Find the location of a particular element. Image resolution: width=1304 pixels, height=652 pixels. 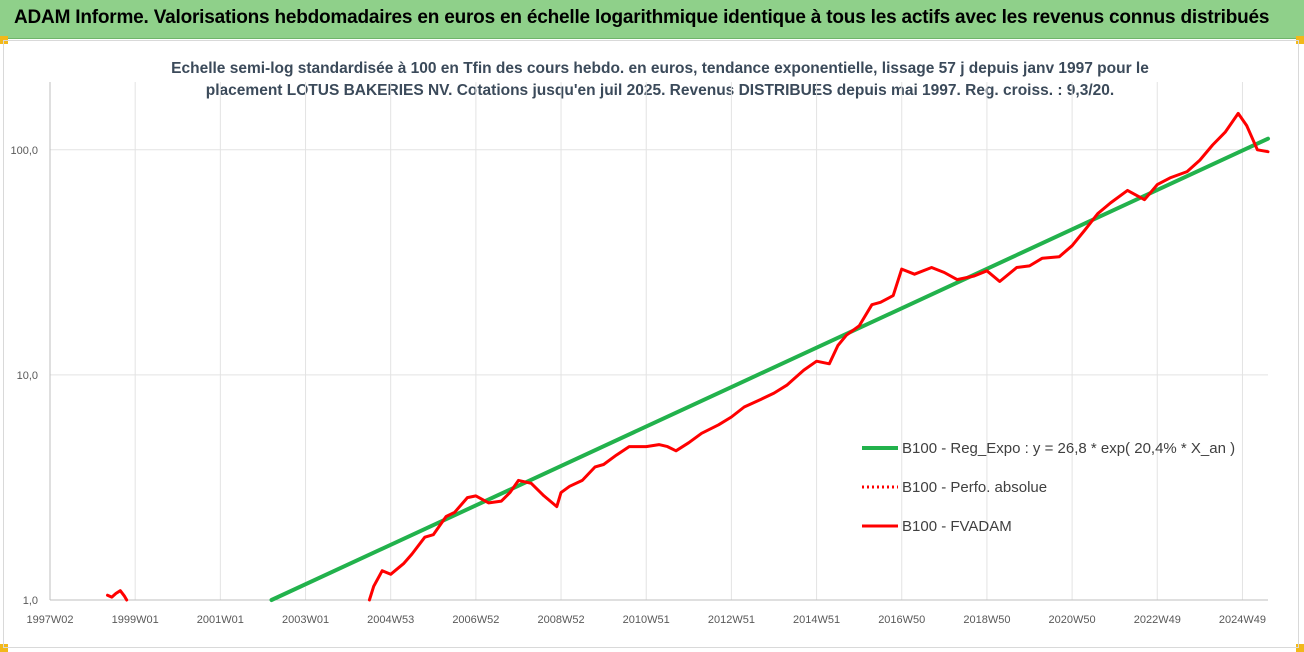

legend-label: B100 - FVADAM is located at coordinates (957, 526).